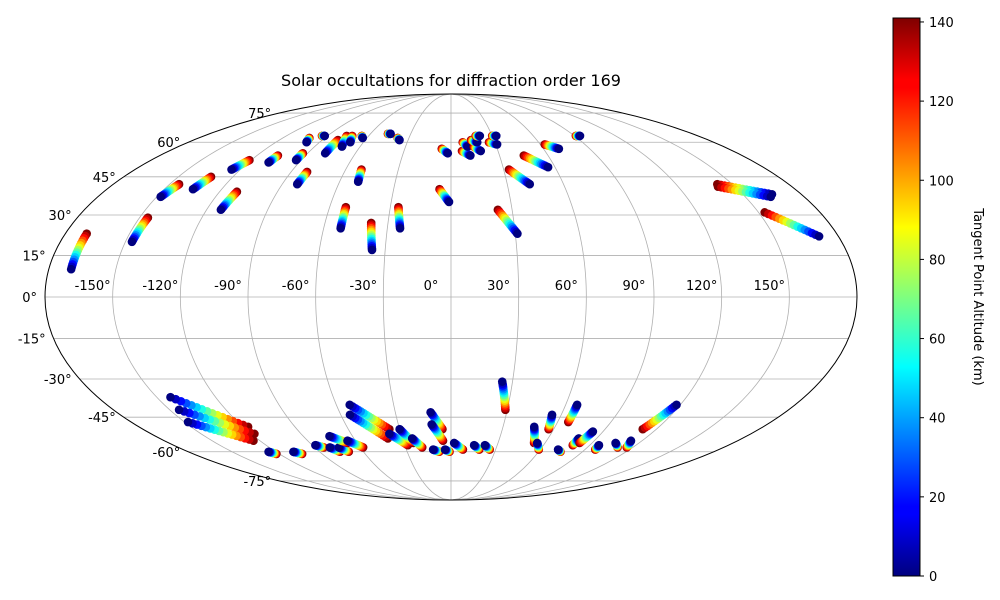 Image resolution: width=1000 pixels, height=600 pixels. What do you see at coordinates (34, 256) in the screenshot?
I see `lat-tick-label: 15°` at bounding box center [34, 256].